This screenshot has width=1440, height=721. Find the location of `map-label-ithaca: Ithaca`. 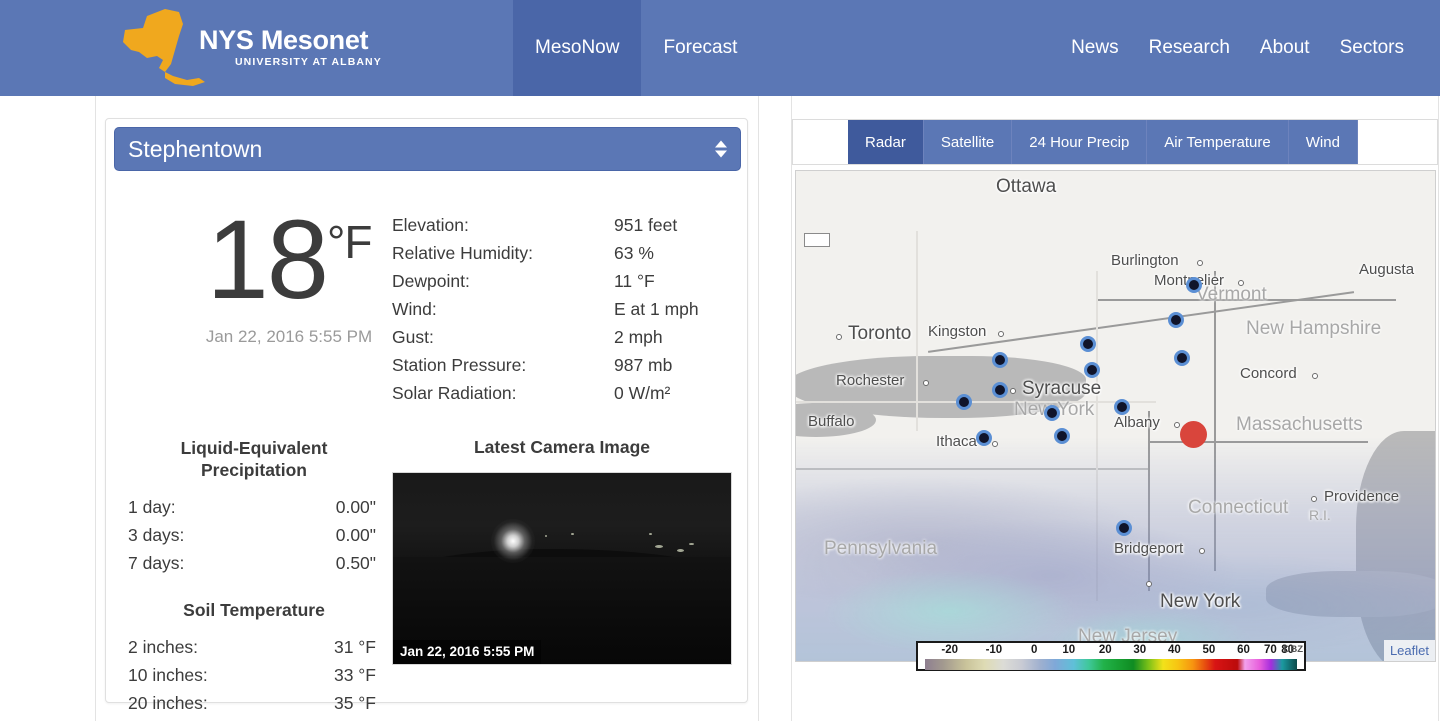

map-label-ithaca: Ithaca is located at coordinates (956, 441).